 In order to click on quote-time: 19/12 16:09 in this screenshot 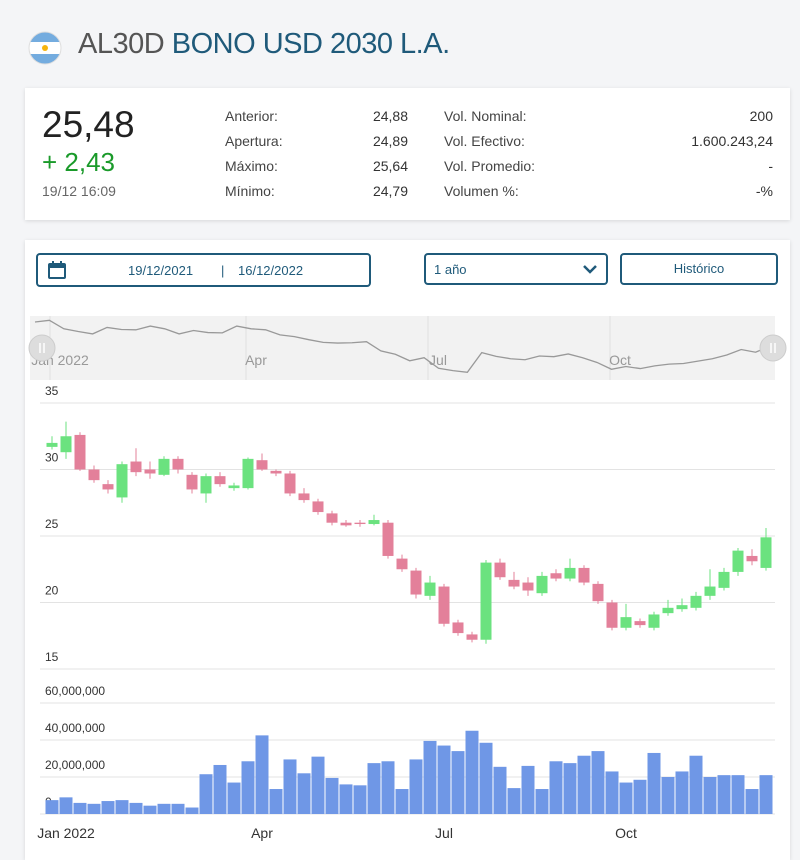, I will do `click(79, 191)`.